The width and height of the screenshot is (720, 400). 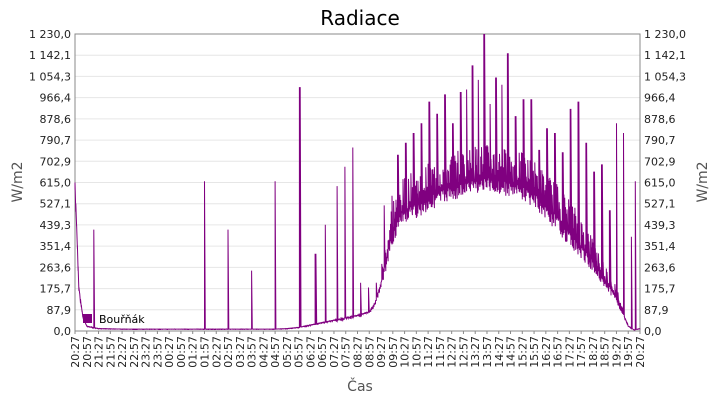 What do you see at coordinates (522, 352) in the screenshot?
I see `x-tick-label: 15:27` at bounding box center [522, 352].